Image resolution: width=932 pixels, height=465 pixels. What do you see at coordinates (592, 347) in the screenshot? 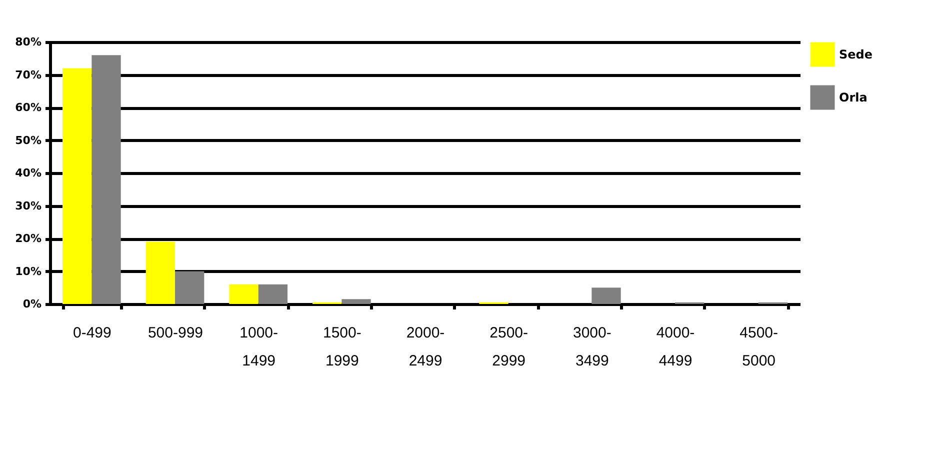
I see `x-tick-label: 3000-3499` at bounding box center [592, 347].